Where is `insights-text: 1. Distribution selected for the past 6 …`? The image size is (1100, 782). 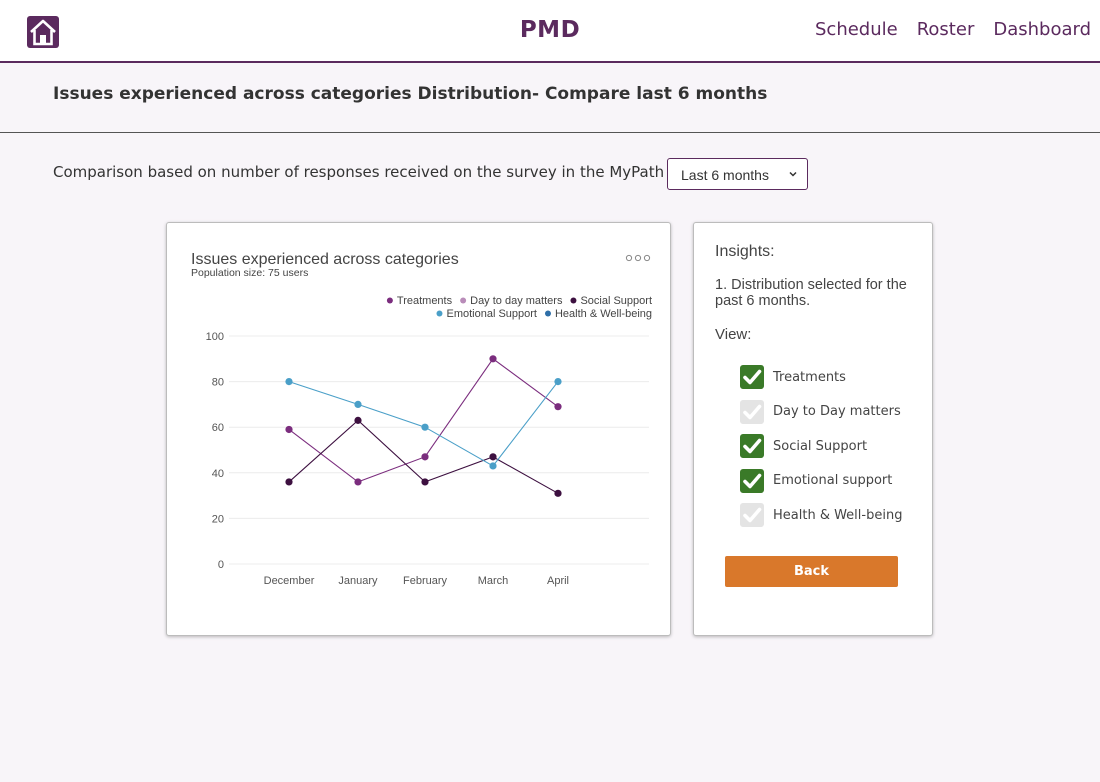 insights-text: 1. Distribution selected for the past 6 … is located at coordinates (811, 293).